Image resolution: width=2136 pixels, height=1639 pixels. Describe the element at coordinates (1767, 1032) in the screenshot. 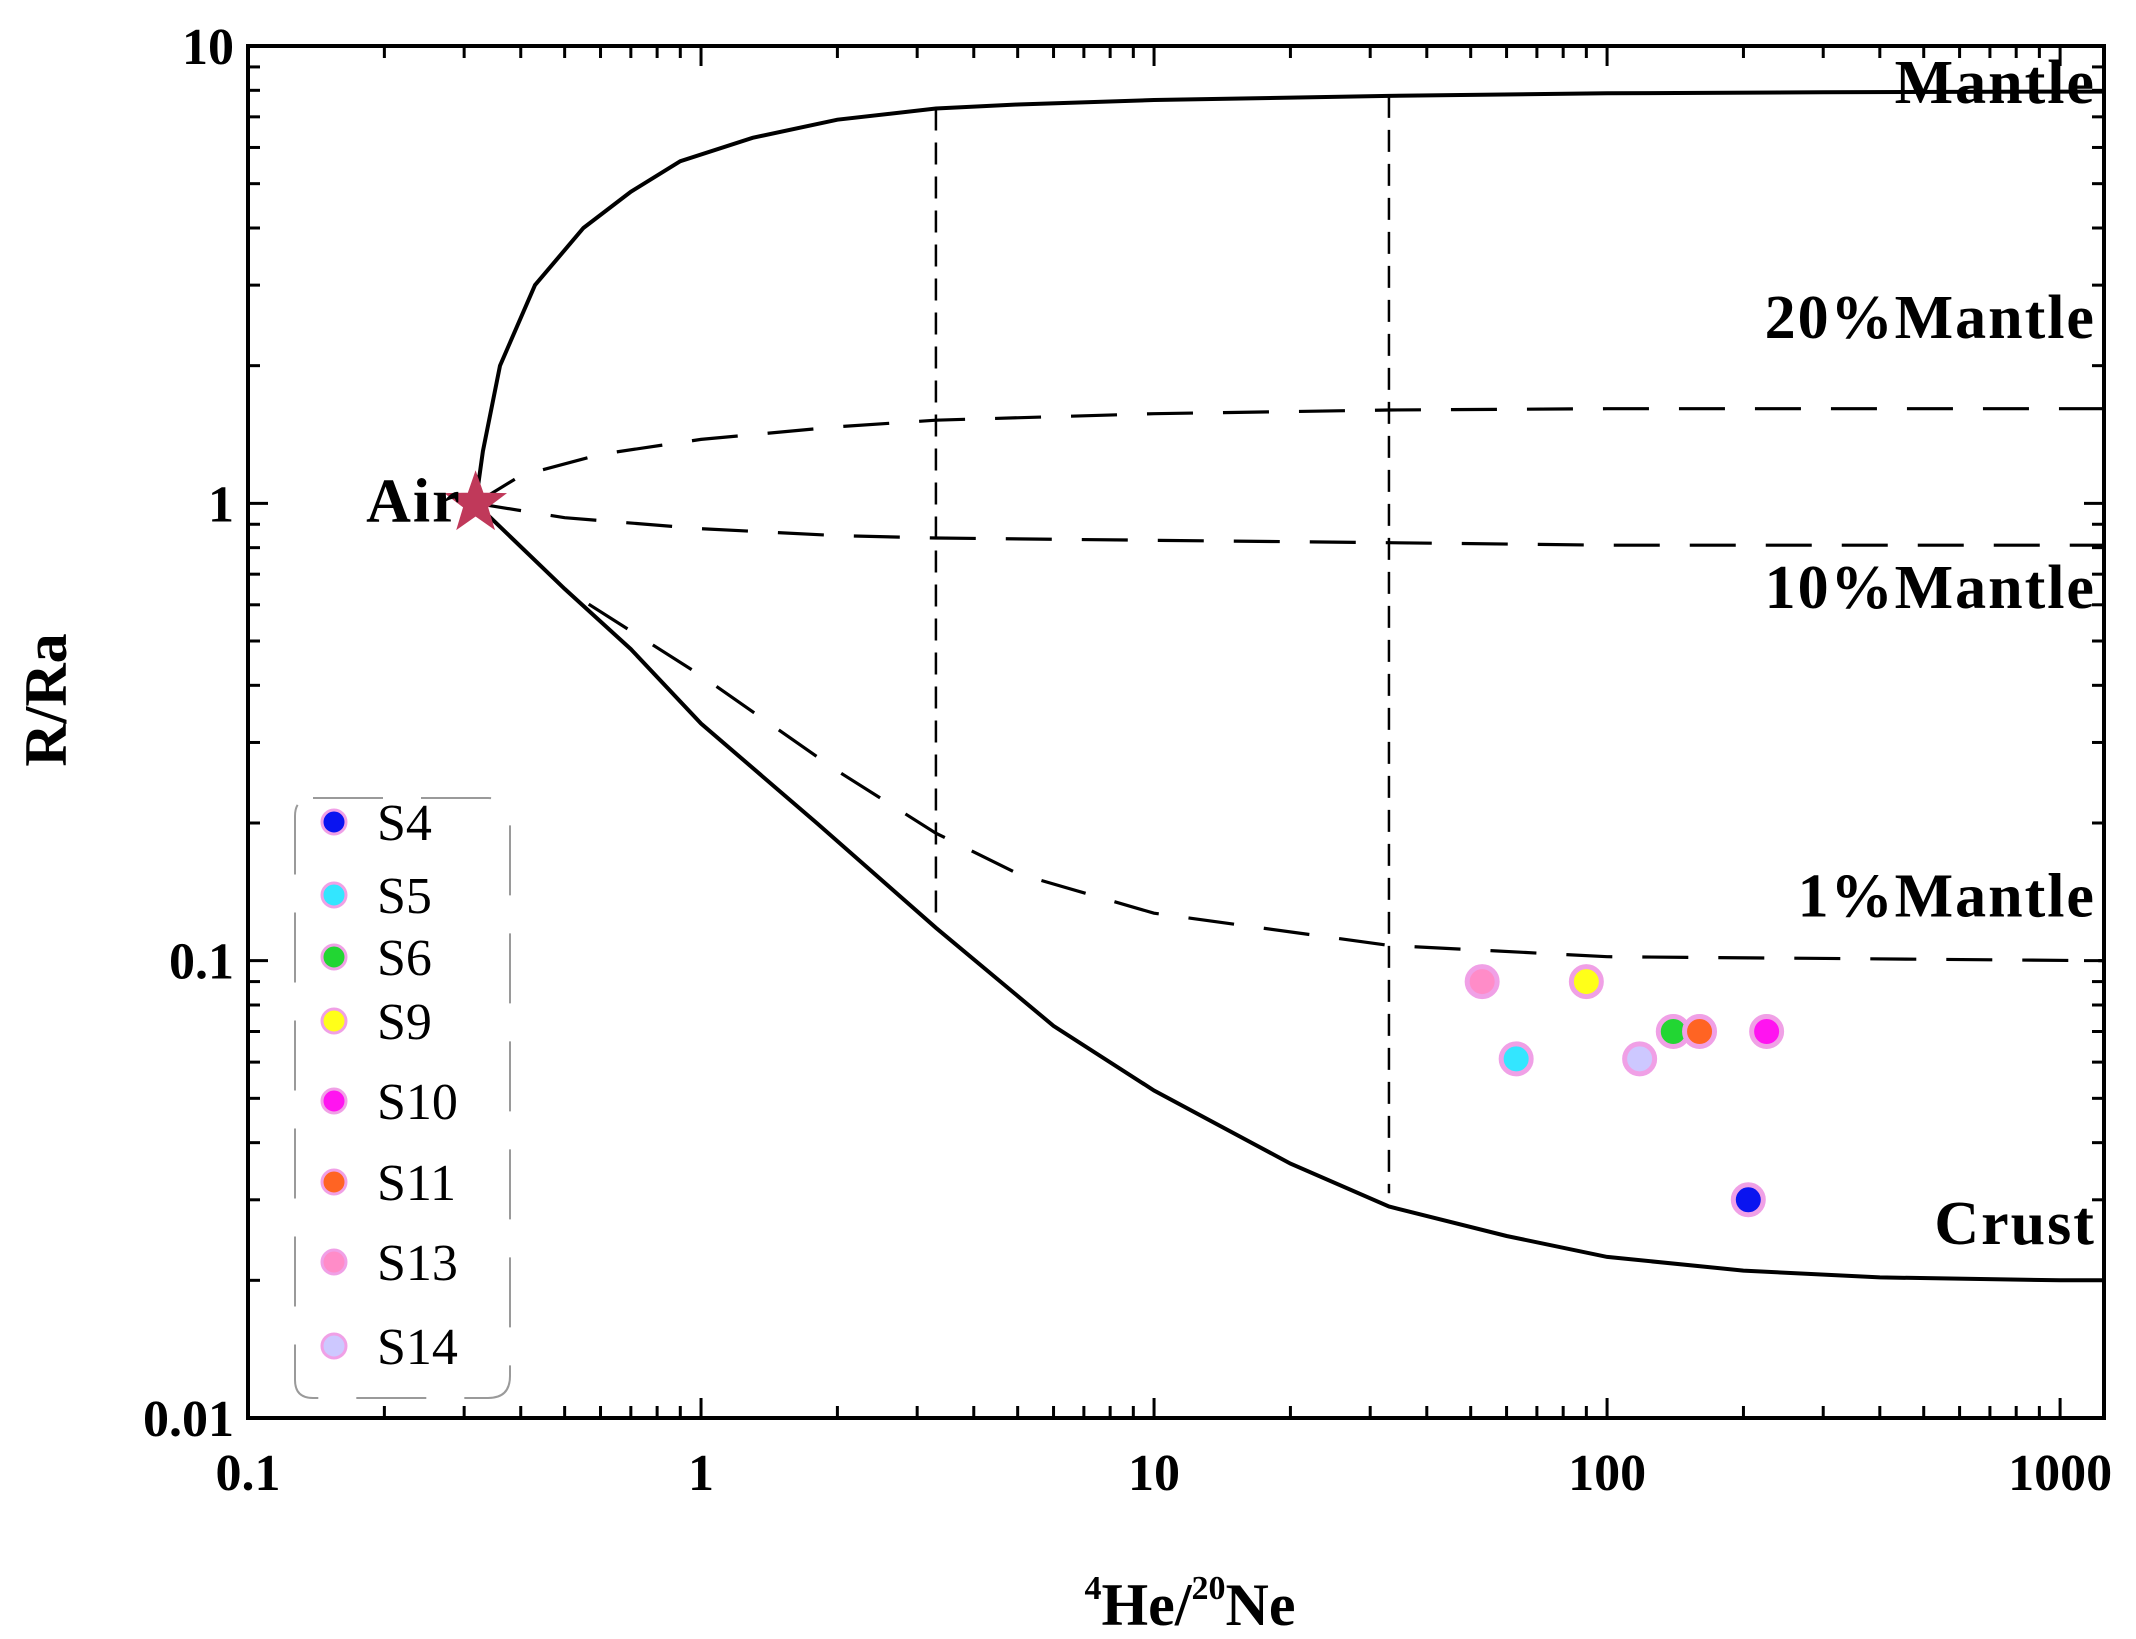

I see `point-s10` at that location.